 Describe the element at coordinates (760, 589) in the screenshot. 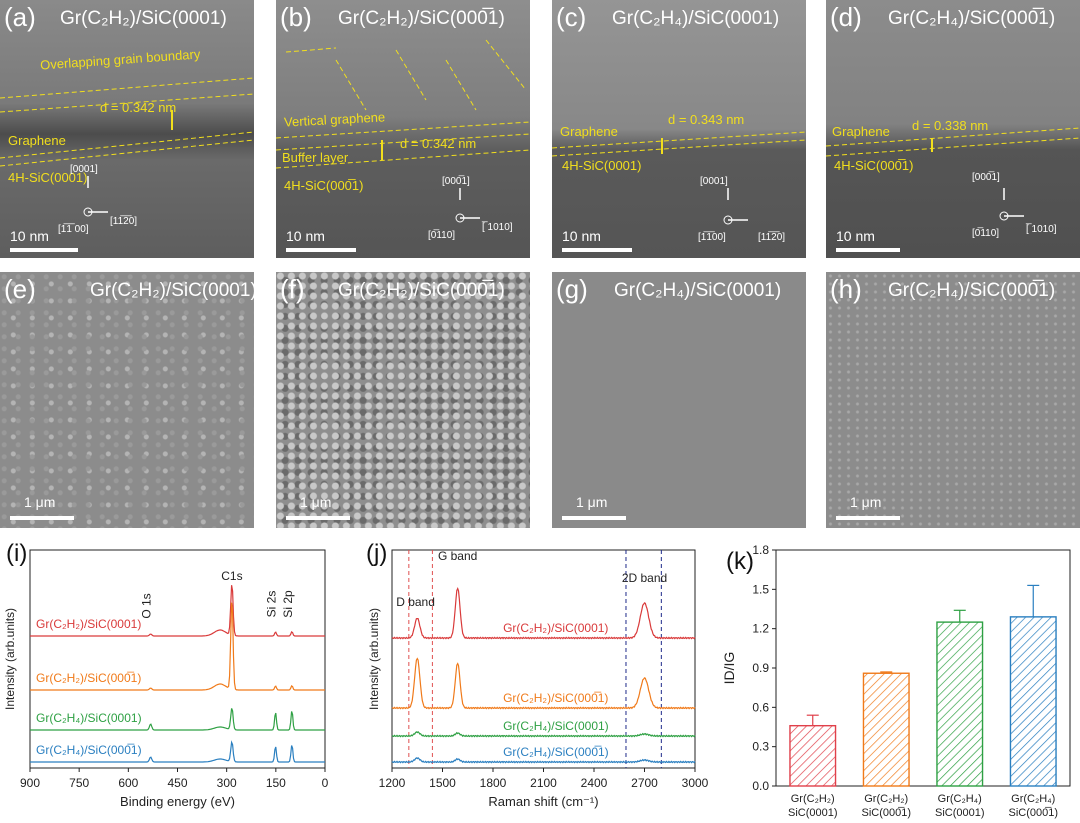

I see `y-tick-label: 1.5` at that location.